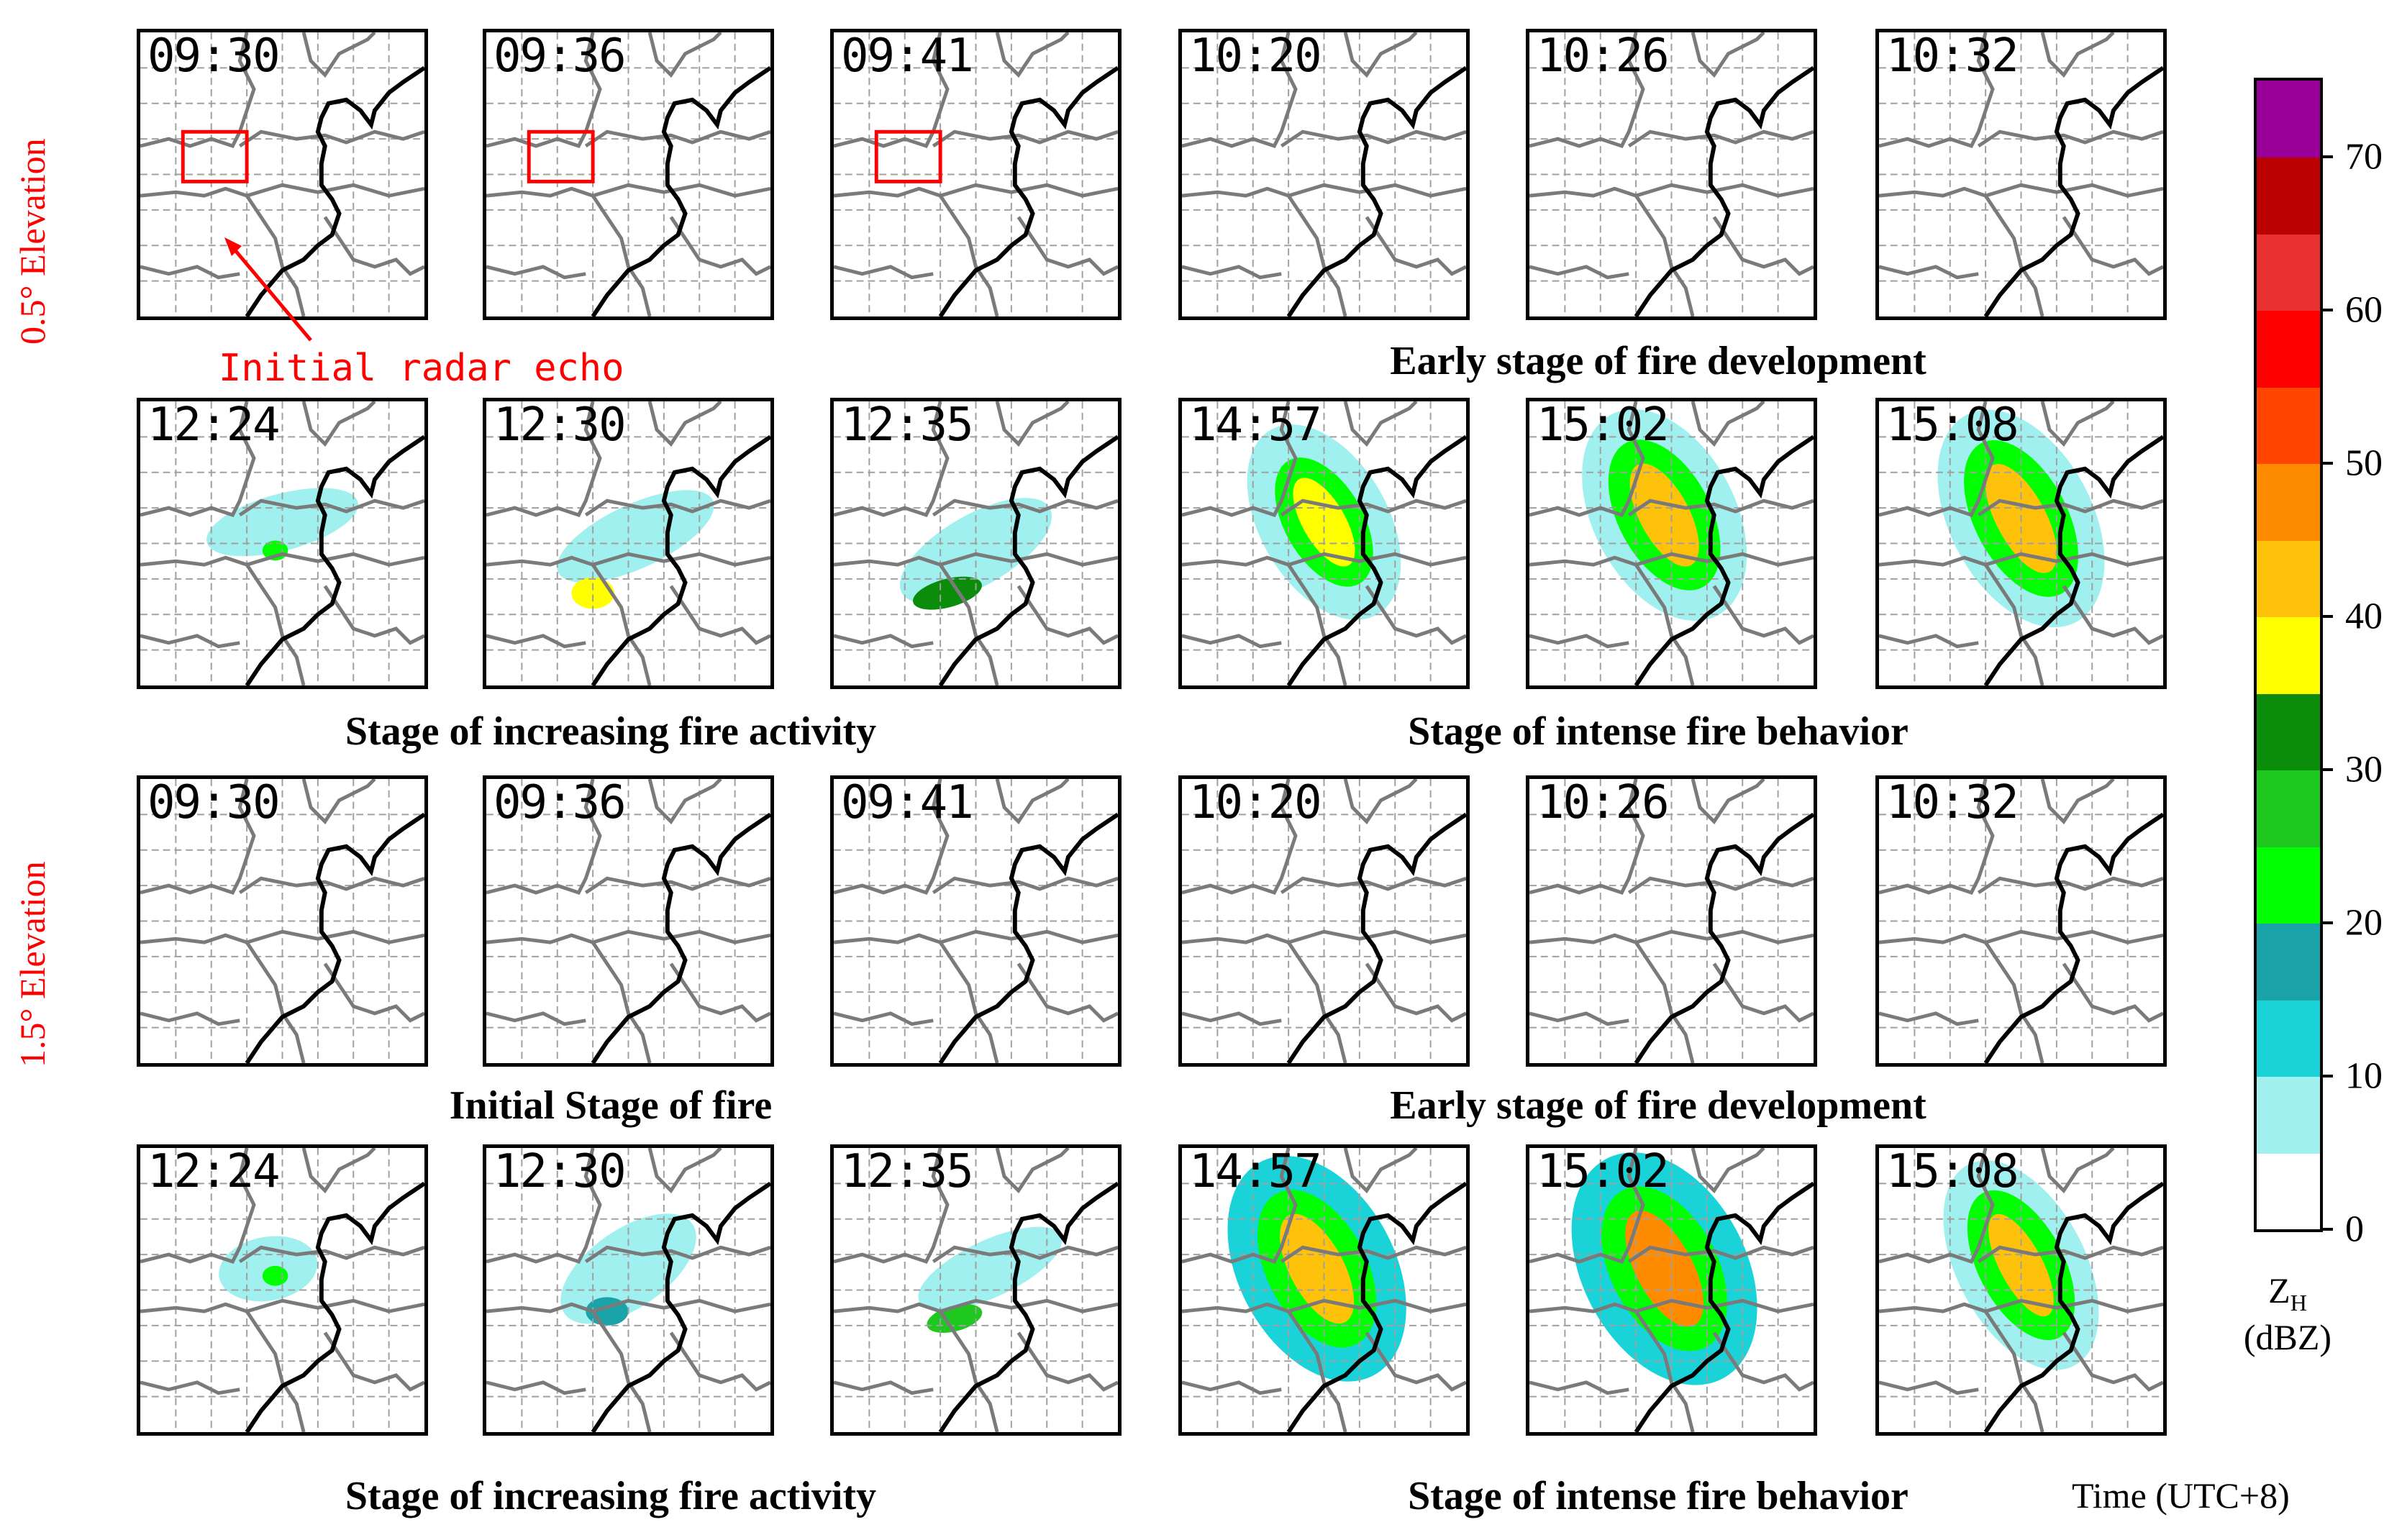 The height and width of the screenshot is (1540, 2402). Describe the element at coordinates (628, 174) in the screenshot. I see `radar-panel: 09:36` at that location.